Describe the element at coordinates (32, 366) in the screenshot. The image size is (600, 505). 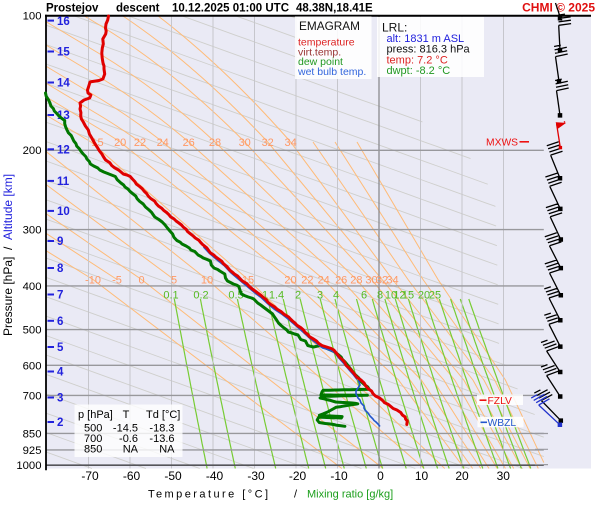
I see `svg-text: 600` at that location.